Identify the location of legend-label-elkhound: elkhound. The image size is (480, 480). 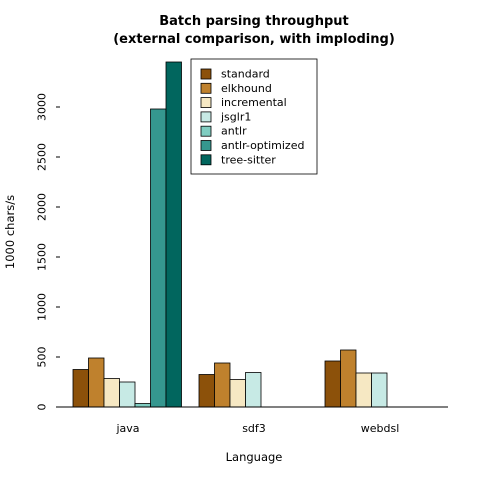
(246, 88).